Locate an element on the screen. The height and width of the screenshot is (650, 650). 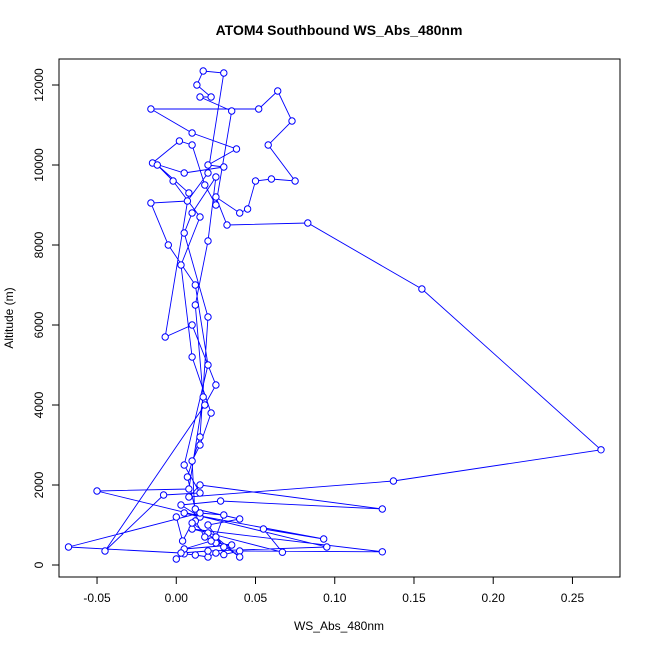
y-axis: 0 2000 4000 6000 8000 10000 12000 is located at coordinates (46, 318).